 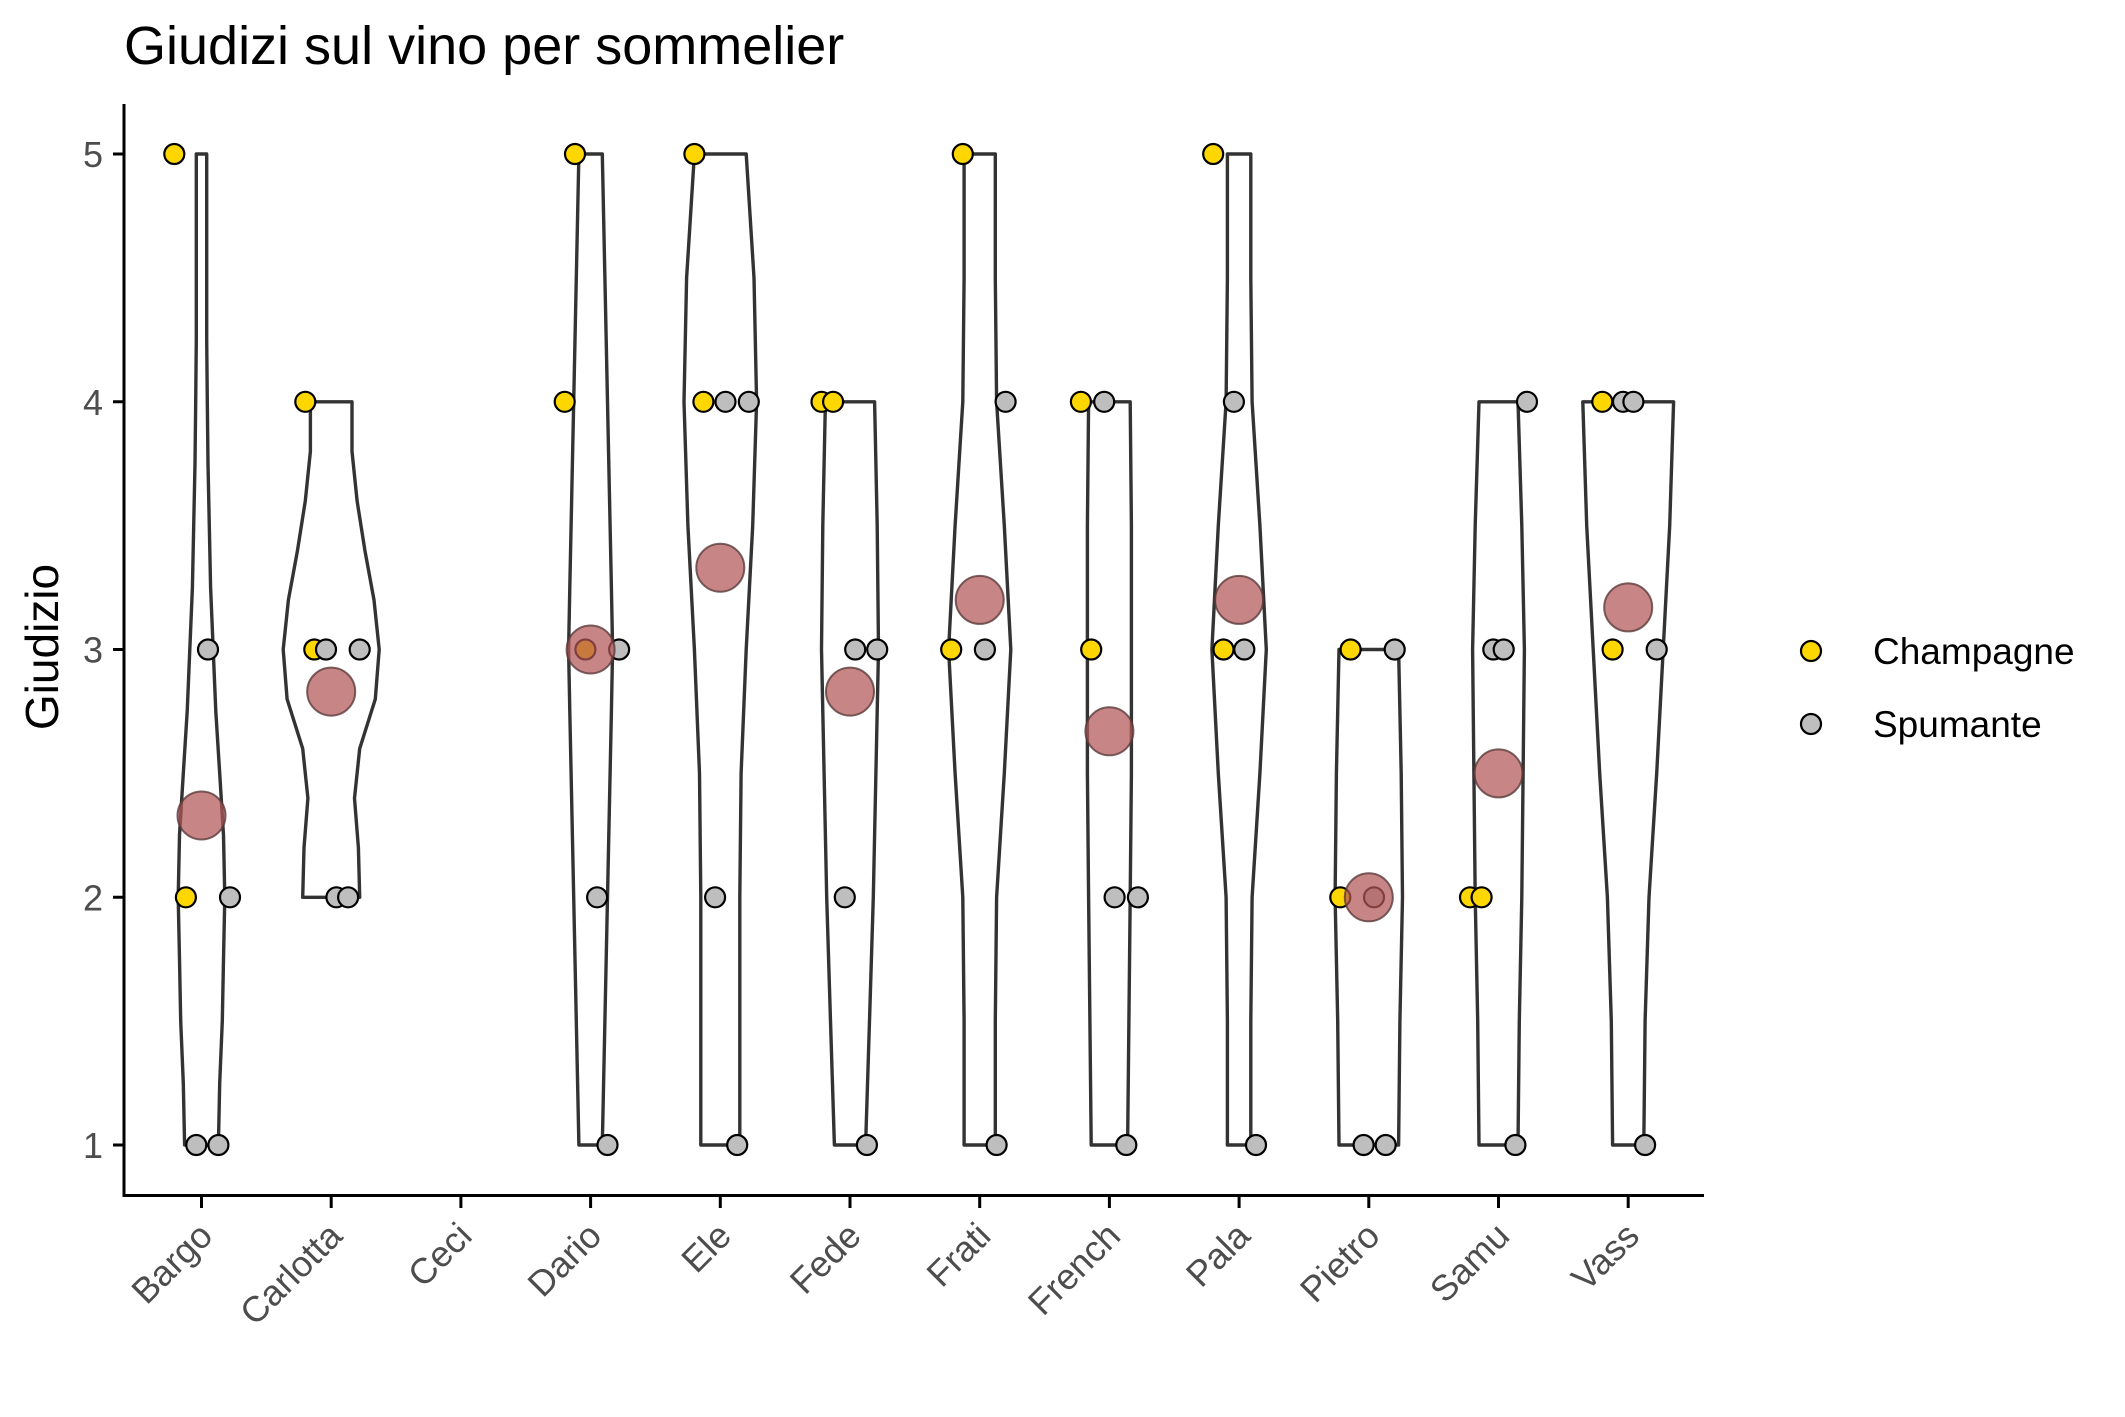 What do you see at coordinates (1605, 1257) in the screenshot?
I see `x-tick-label-vass: Vass` at bounding box center [1605, 1257].